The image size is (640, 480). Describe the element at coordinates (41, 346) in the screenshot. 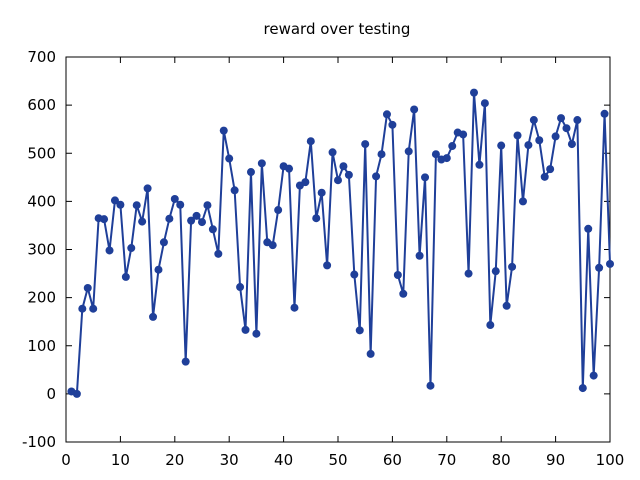

I see `y-tick-label: 100` at that location.